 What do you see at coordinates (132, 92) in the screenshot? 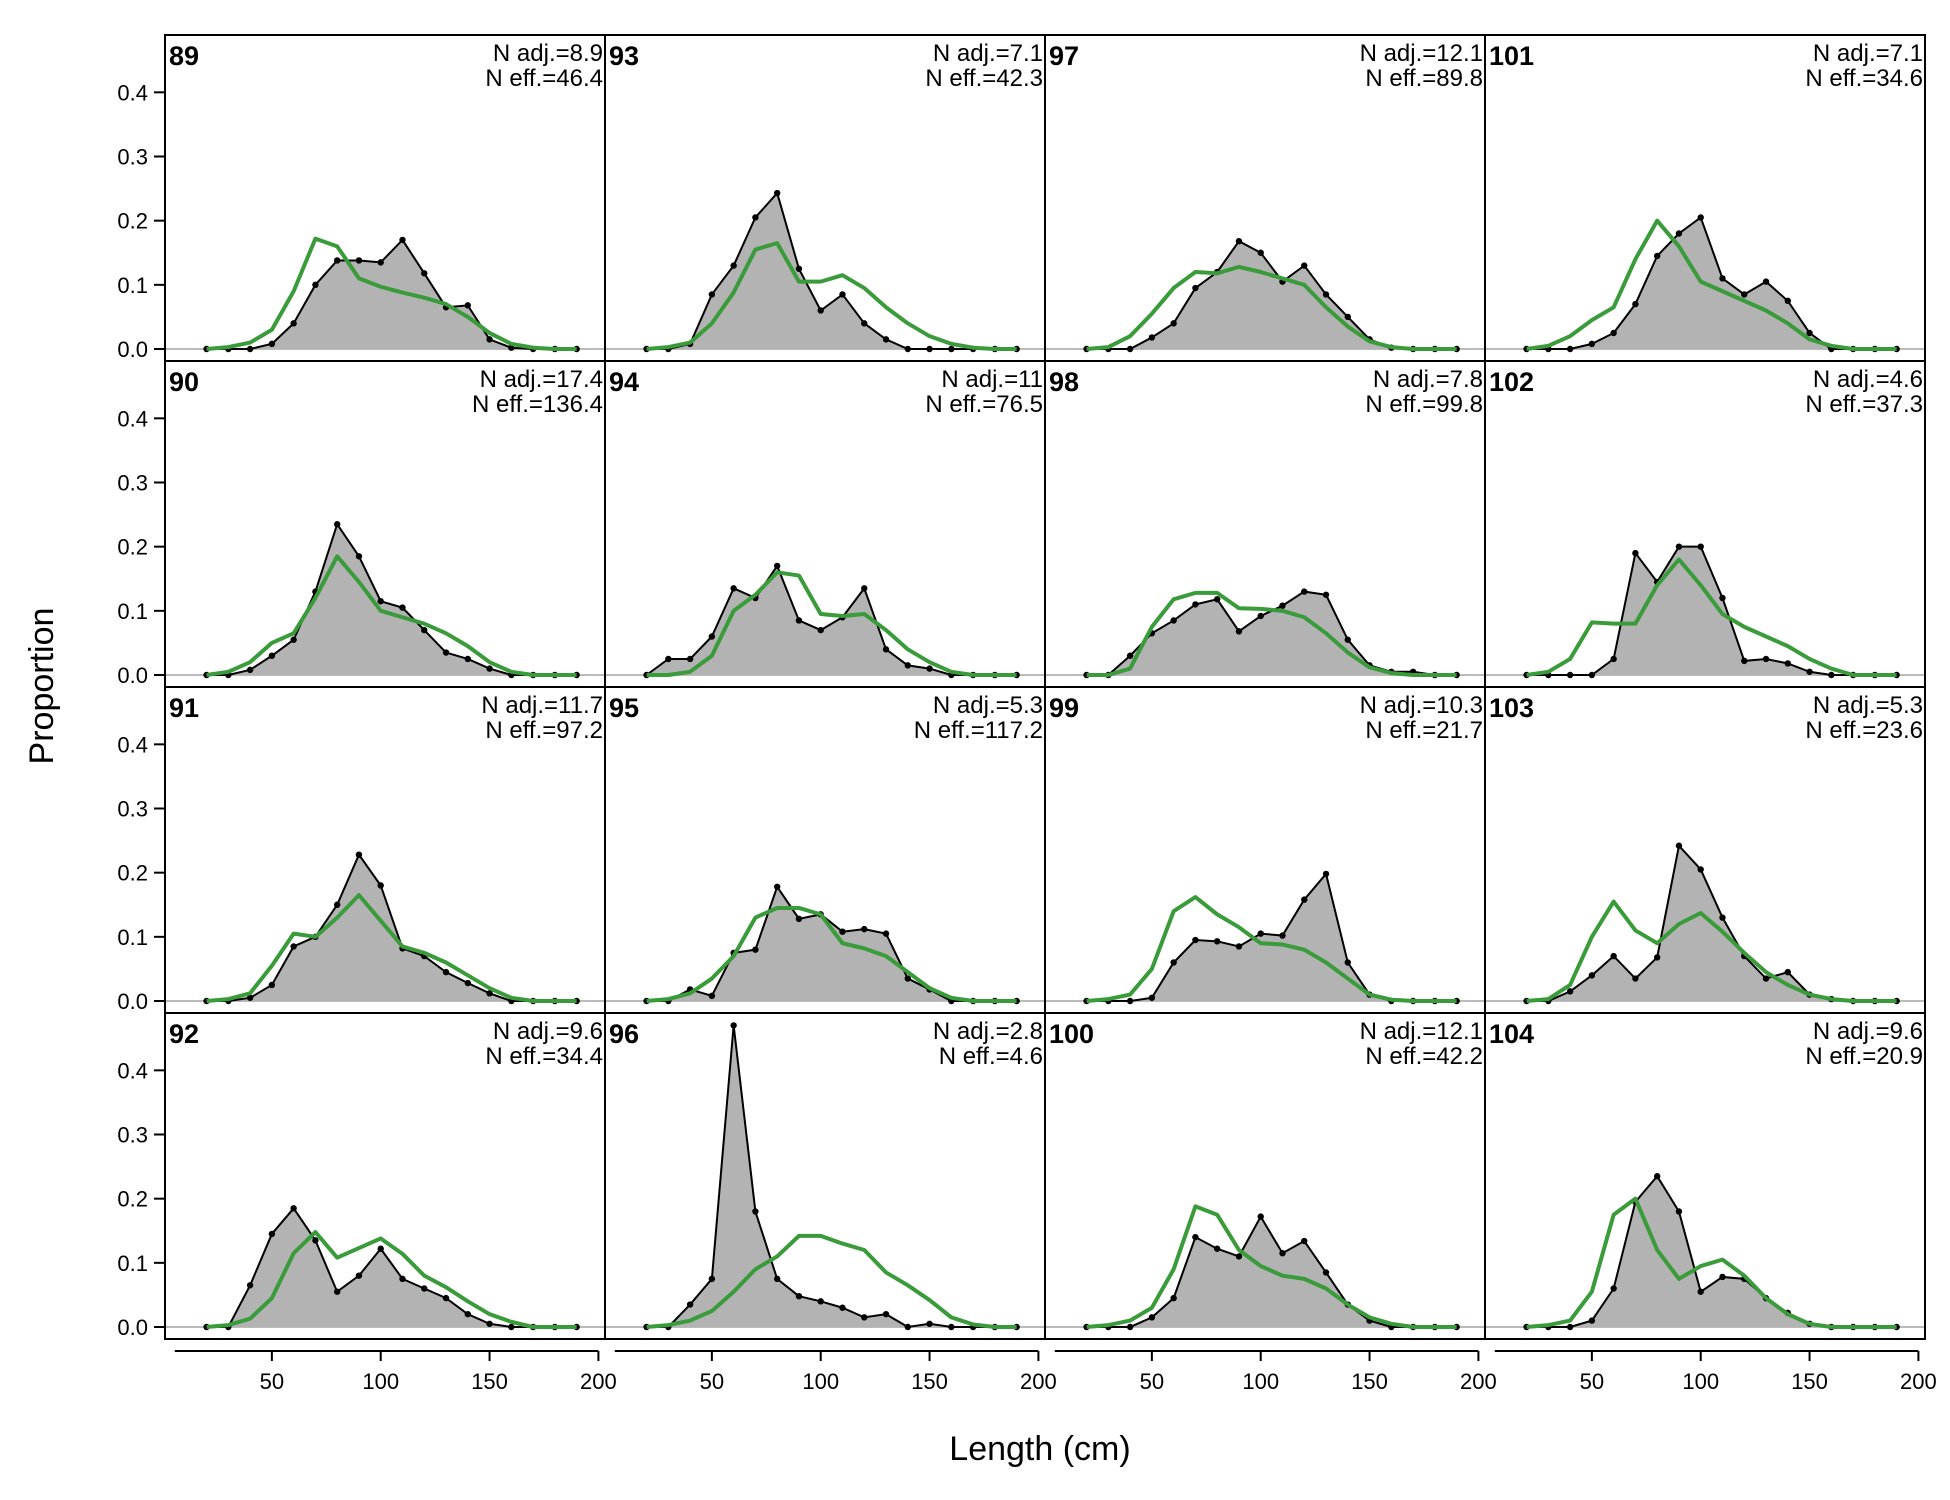
I see `y-tick-label: 0.4` at bounding box center [132, 92].